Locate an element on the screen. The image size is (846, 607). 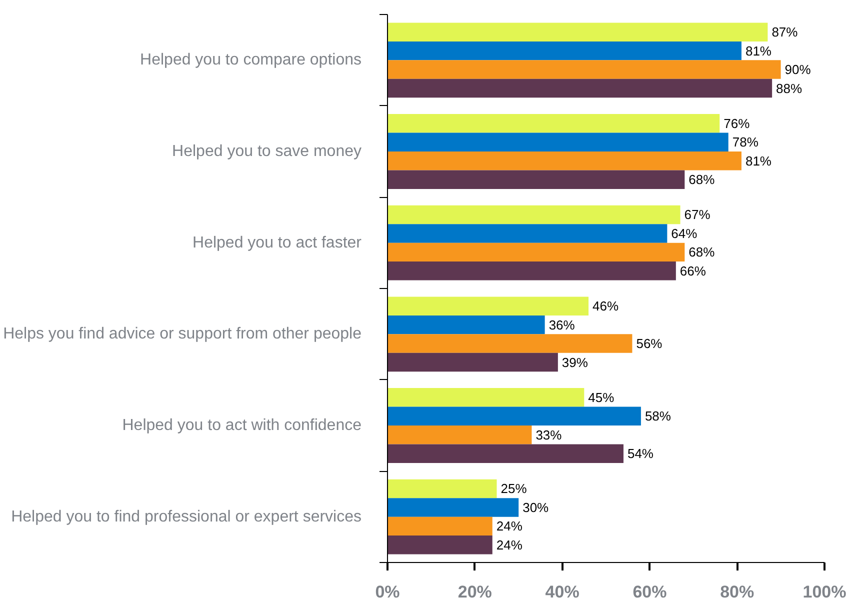
x-tick-label: 60% is located at coordinates (649, 592).